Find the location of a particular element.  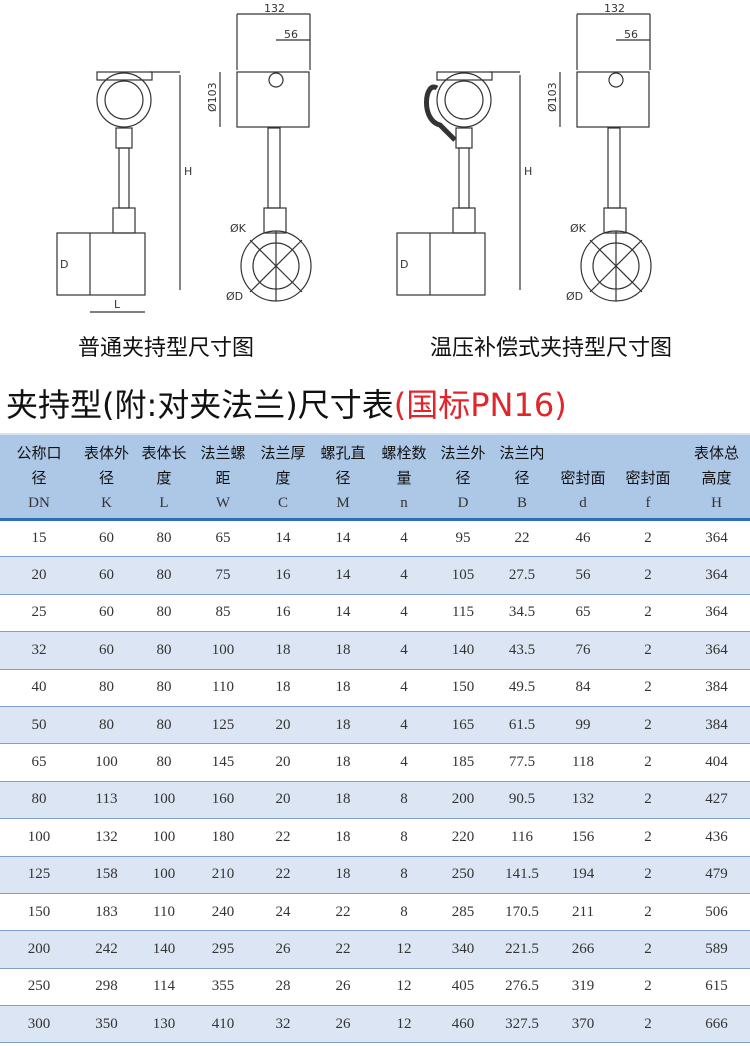

table-cell: 113 is located at coordinates (106, 800).